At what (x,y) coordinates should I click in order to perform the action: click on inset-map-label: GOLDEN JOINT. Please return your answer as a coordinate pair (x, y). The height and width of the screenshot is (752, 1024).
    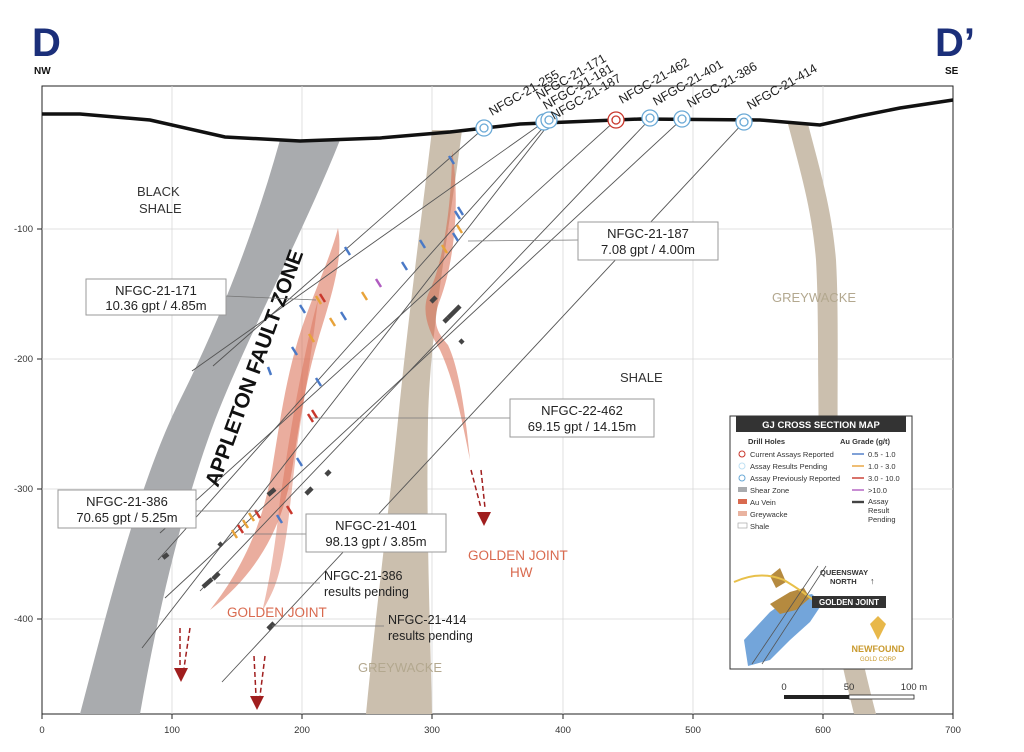
    Looking at the image, I should click on (849, 602).